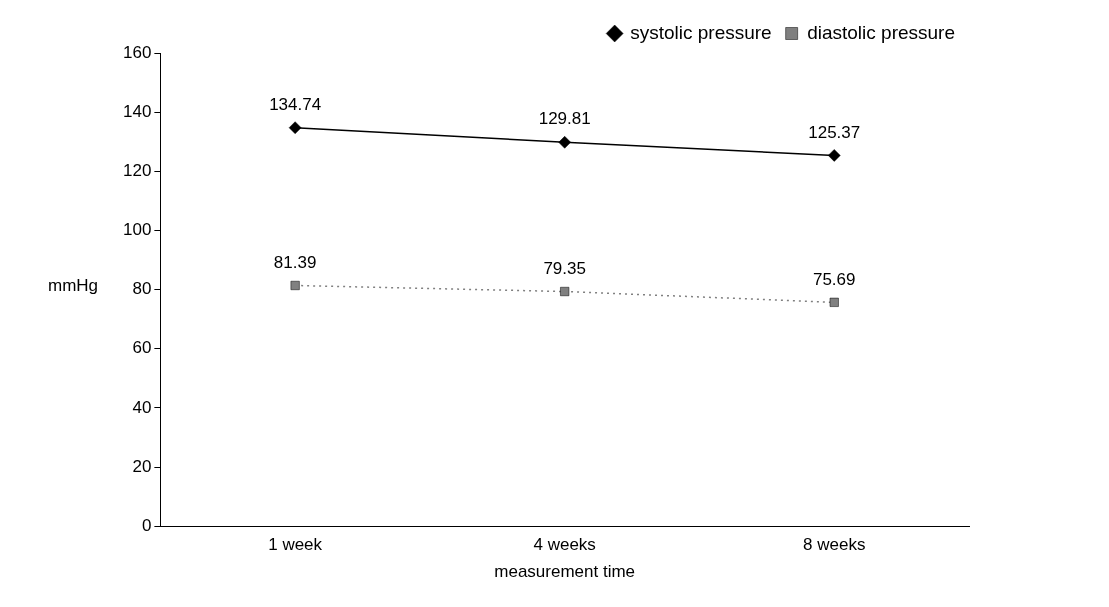 The height and width of the screenshot is (607, 1109). What do you see at coordinates (146, 525) in the screenshot?
I see `y-tick-label: 0` at bounding box center [146, 525].